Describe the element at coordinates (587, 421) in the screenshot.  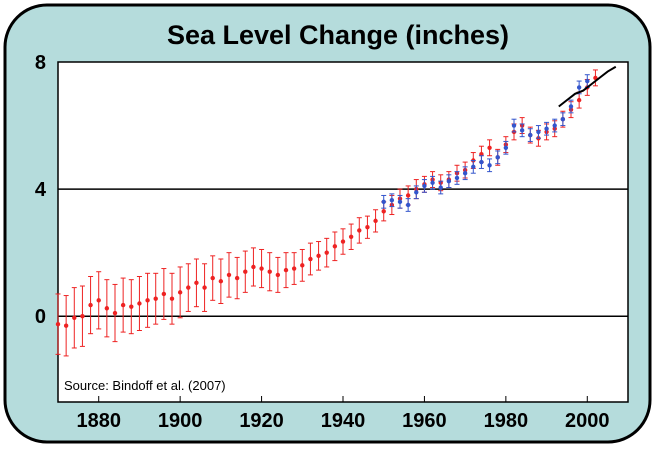
I see `x-tick-label: 2000` at that location.